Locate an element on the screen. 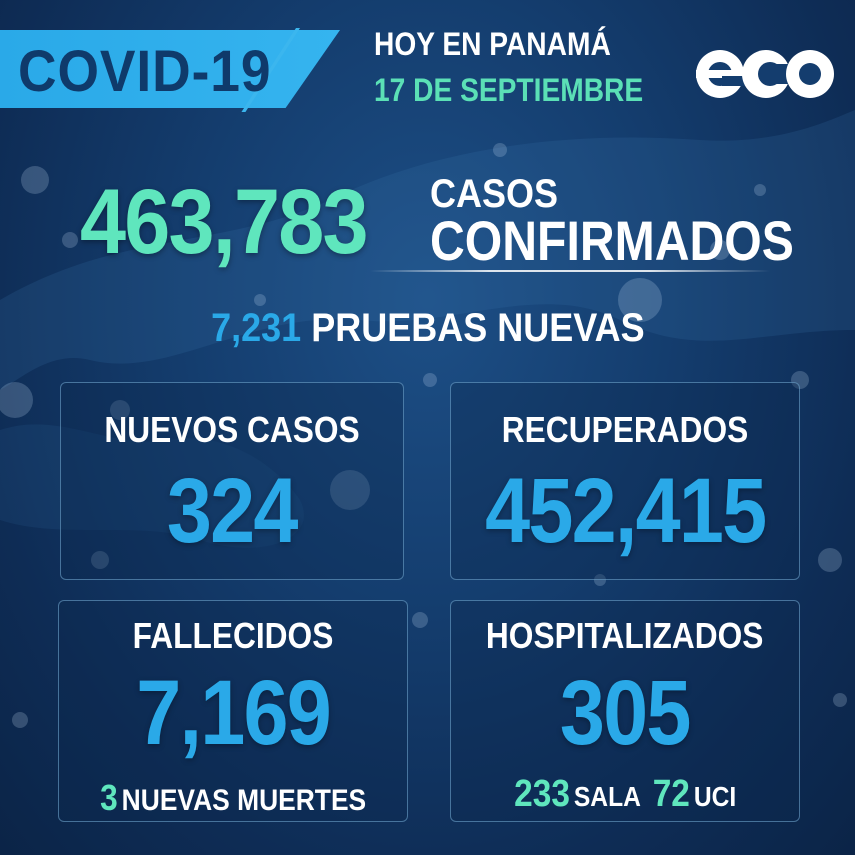 This screenshot has height=855, width=855. hospitalized-value: 305 is located at coordinates (626, 713).